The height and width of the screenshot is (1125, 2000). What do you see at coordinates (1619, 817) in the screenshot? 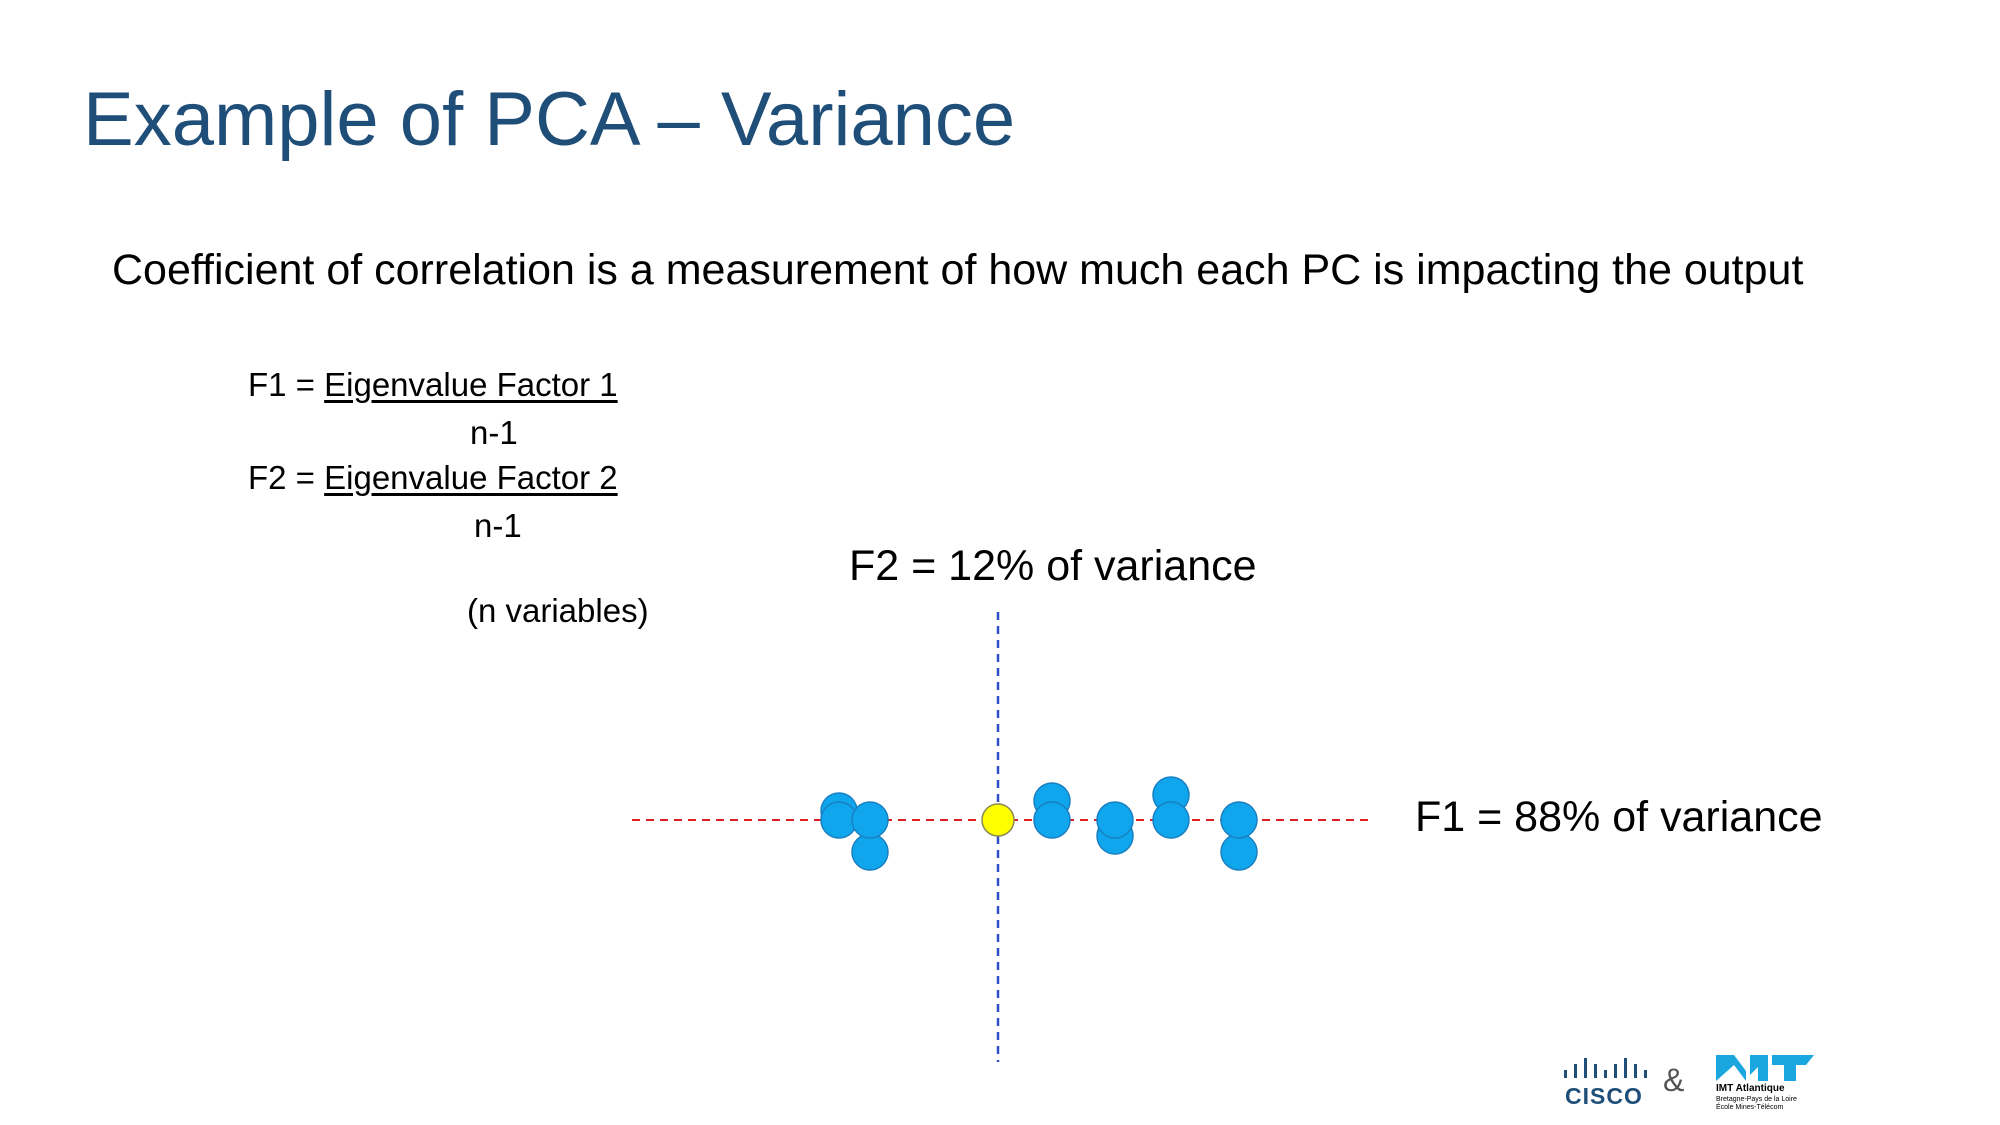
I see `f1-variance-label: F1 = 88% of variance` at bounding box center [1619, 817].